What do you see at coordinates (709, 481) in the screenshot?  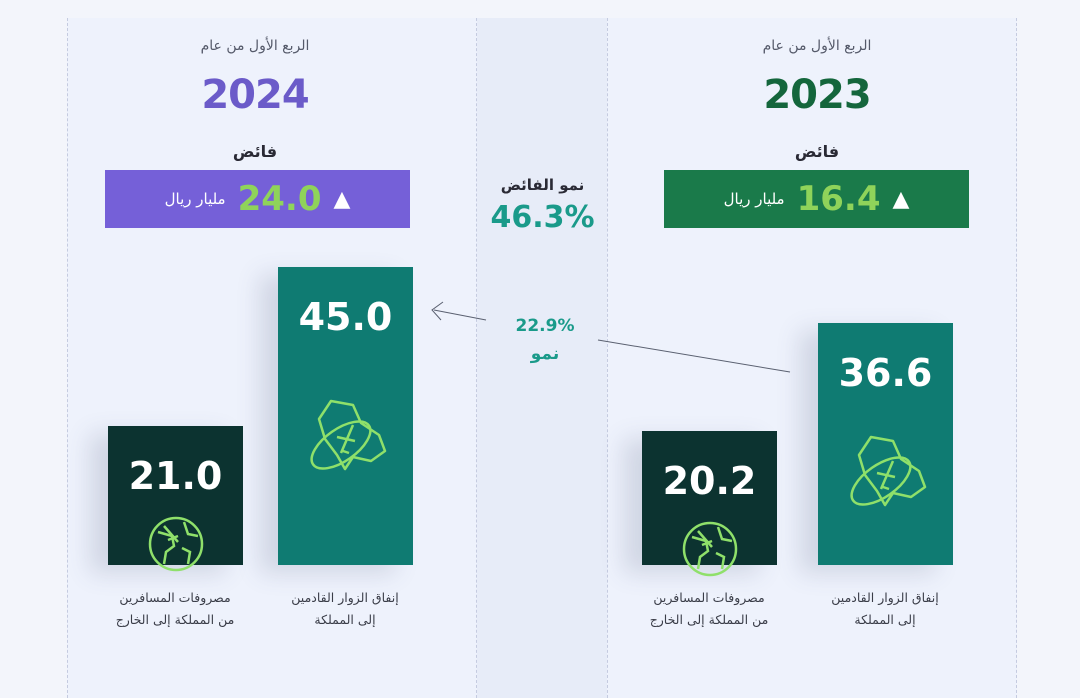 I see `bar-value-label: 20.2` at bounding box center [709, 481].